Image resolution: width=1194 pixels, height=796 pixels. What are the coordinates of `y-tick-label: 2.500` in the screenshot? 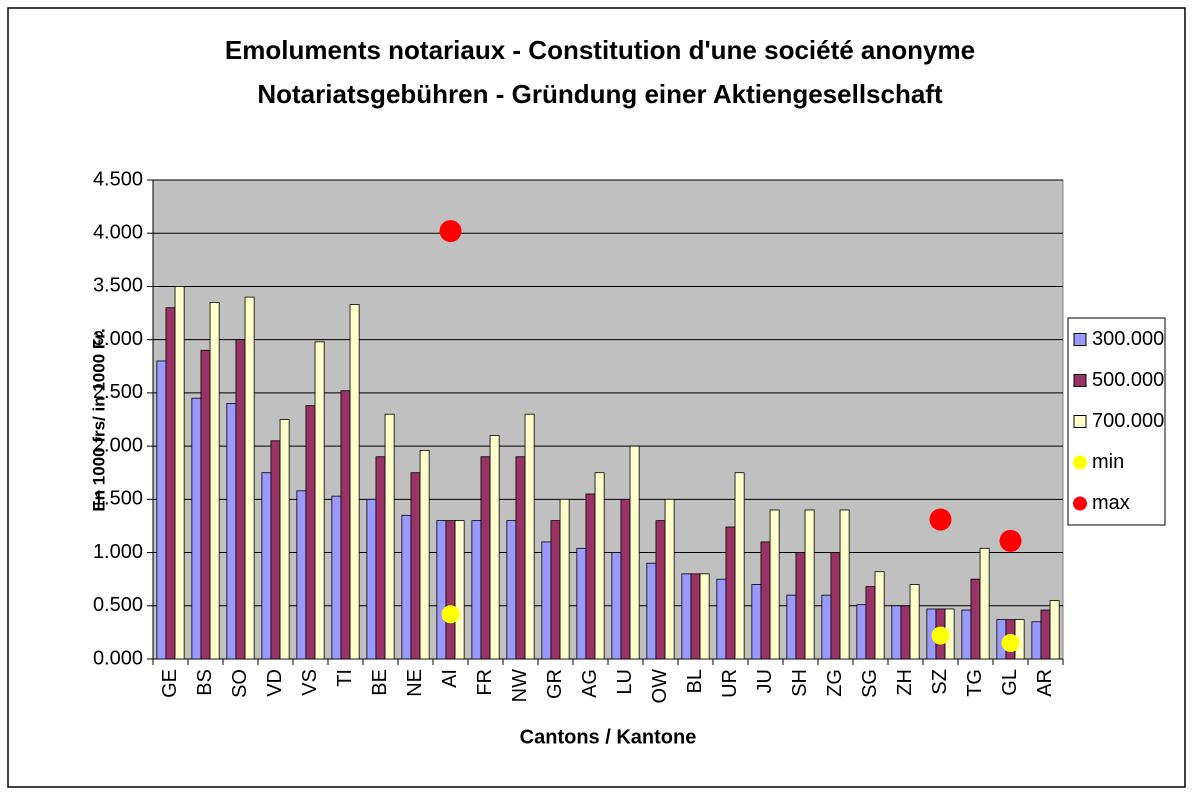 It's located at (118, 392).